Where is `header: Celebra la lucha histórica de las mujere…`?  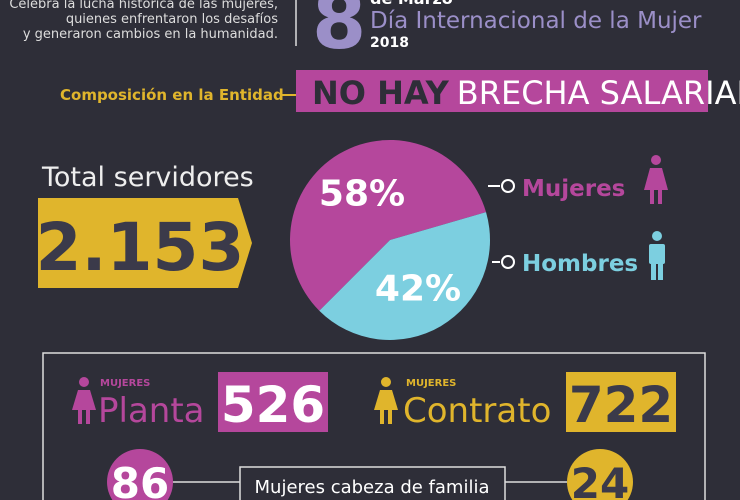
header: Celebra la lucha histórica de las mujere… is located at coordinates (355, 33).